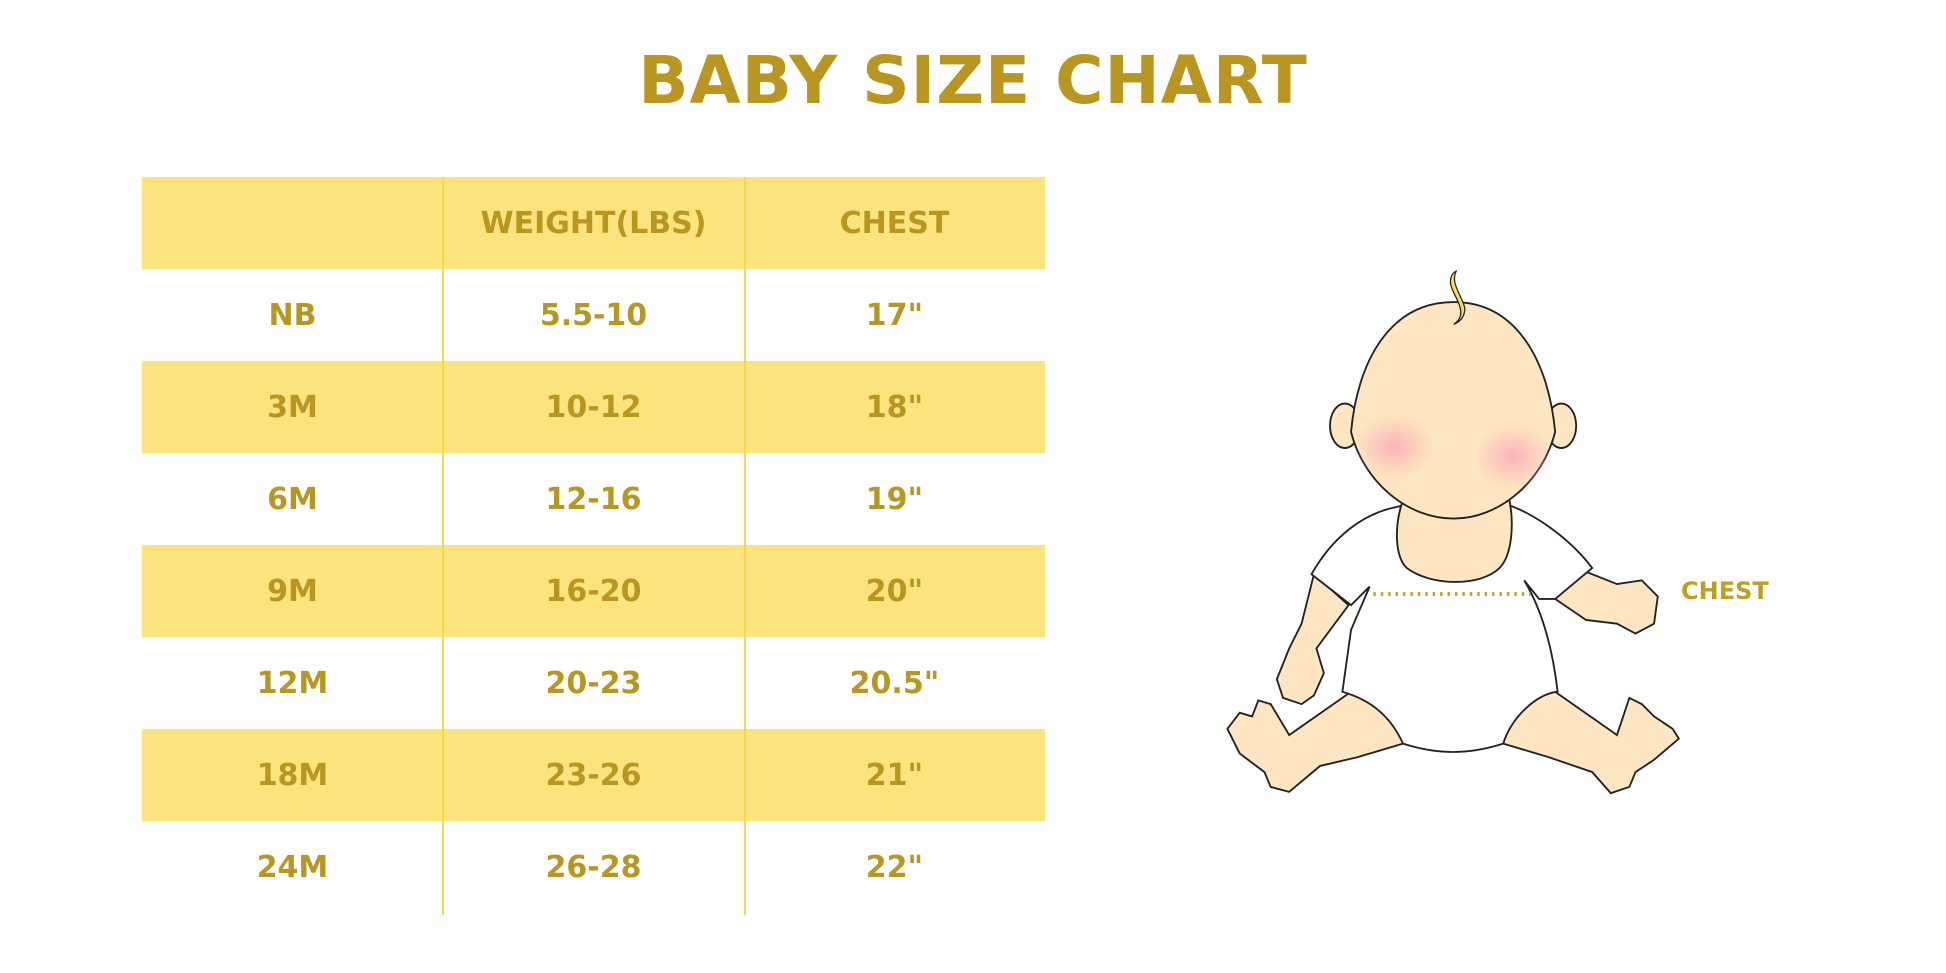 The image size is (1946, 973). I want to click on weight-cell: 5.5-10, so click(593, 315).